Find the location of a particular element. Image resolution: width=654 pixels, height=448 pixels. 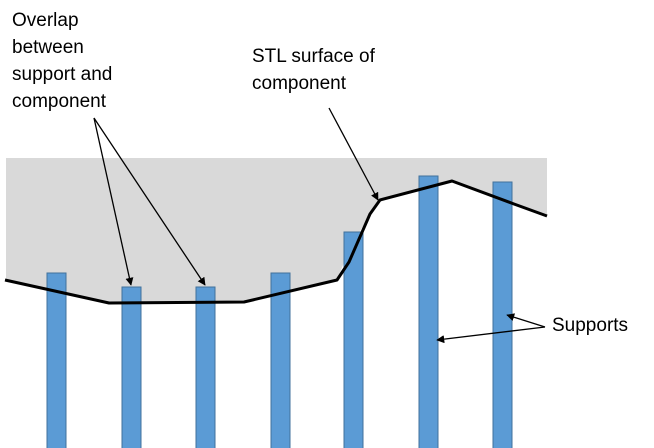

stl-surface-label-line: STL surface of is located at coordinates (313, 56).